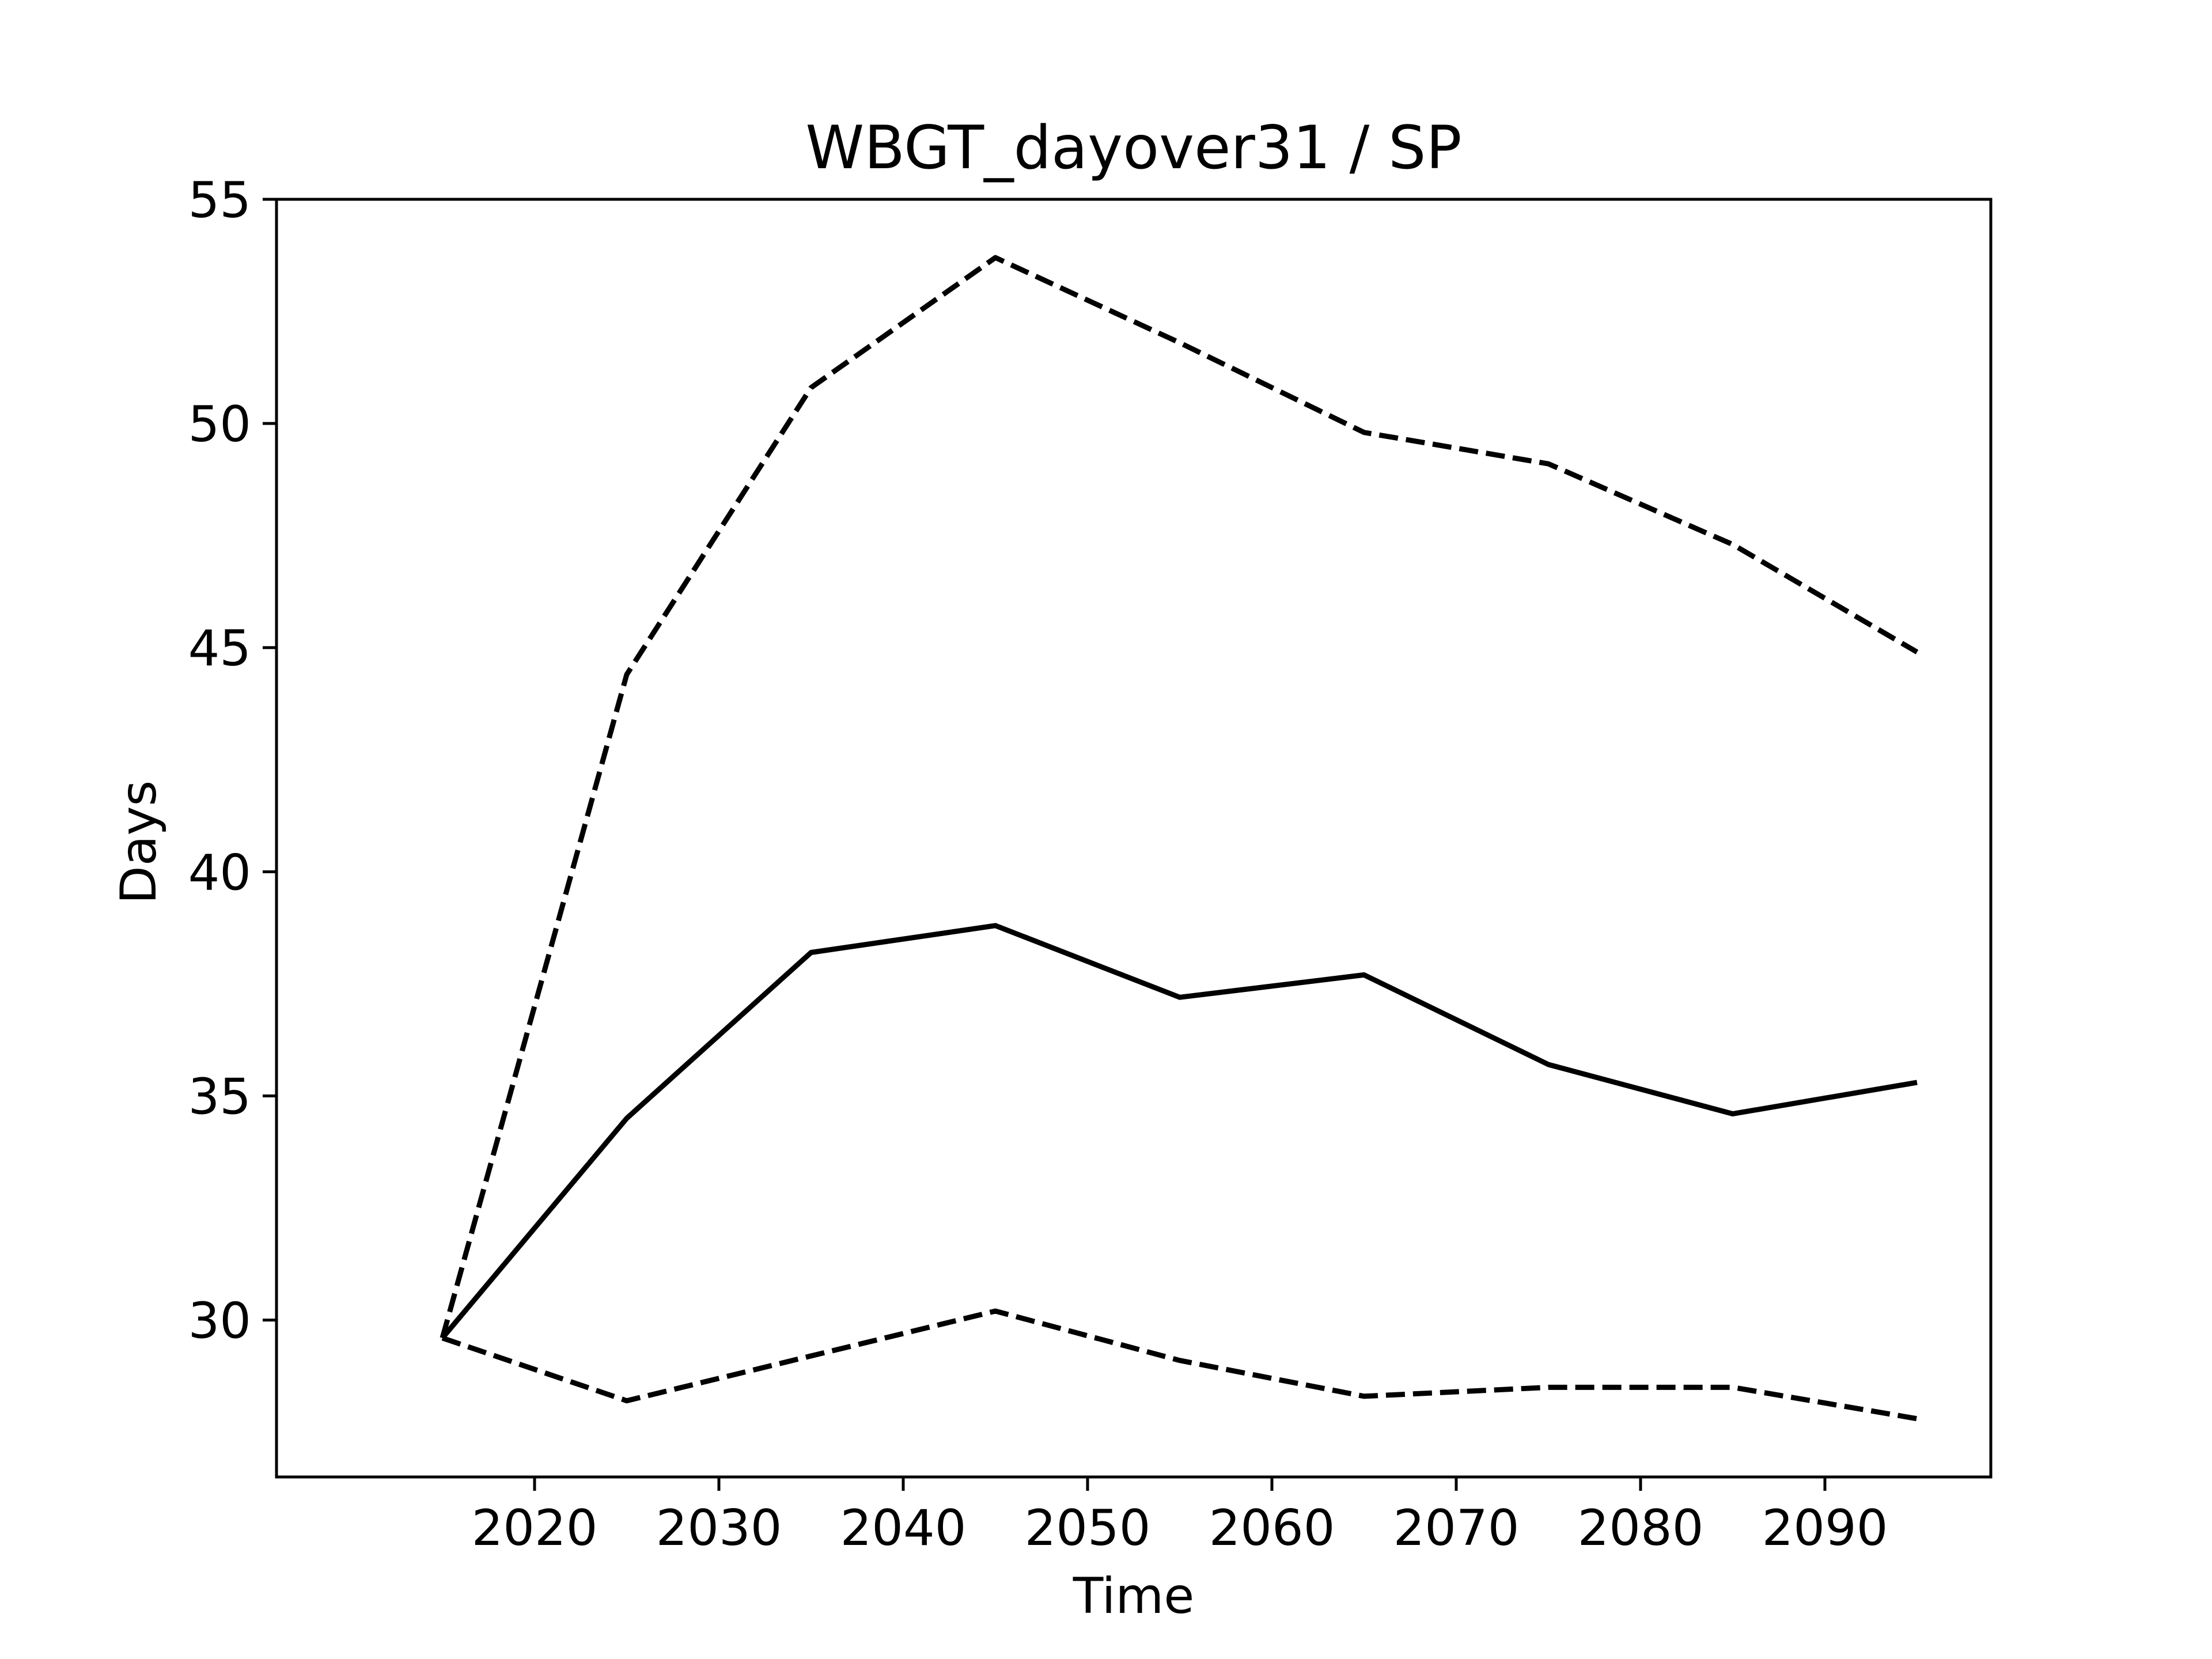 This screenshot has width=2212, height=1659. I want to click on y-tick-label: 55, so click(219, 200).